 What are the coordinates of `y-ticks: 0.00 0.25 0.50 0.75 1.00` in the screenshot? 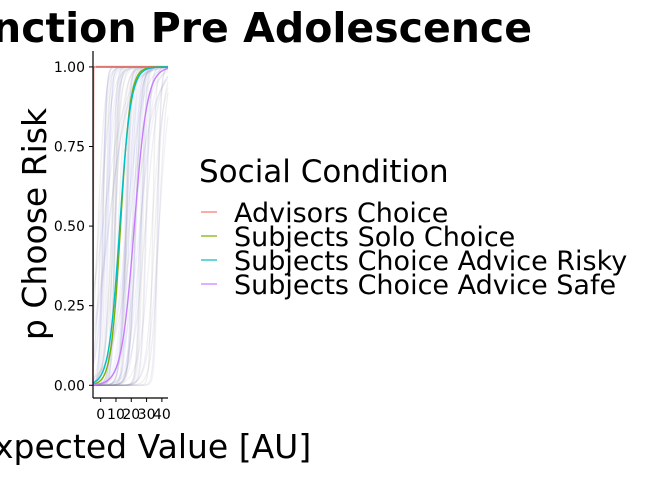 It's located at (73, 227).